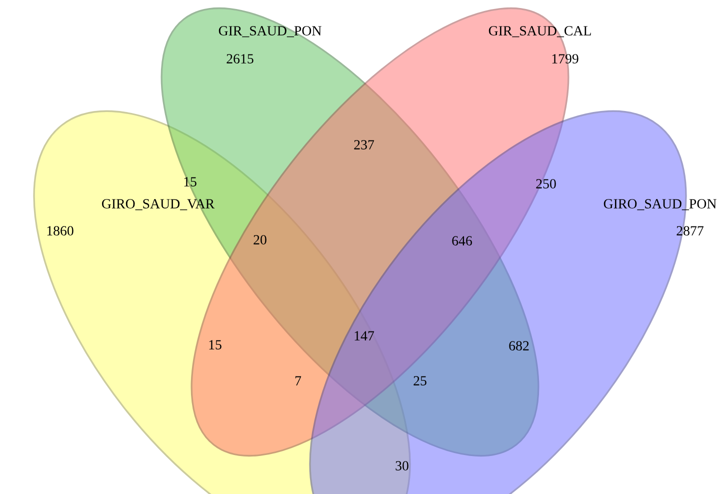 The image size is (724, 494). Describe the element at coordinates (462, 241) in the screenshot. I see `text: 646` at that location.